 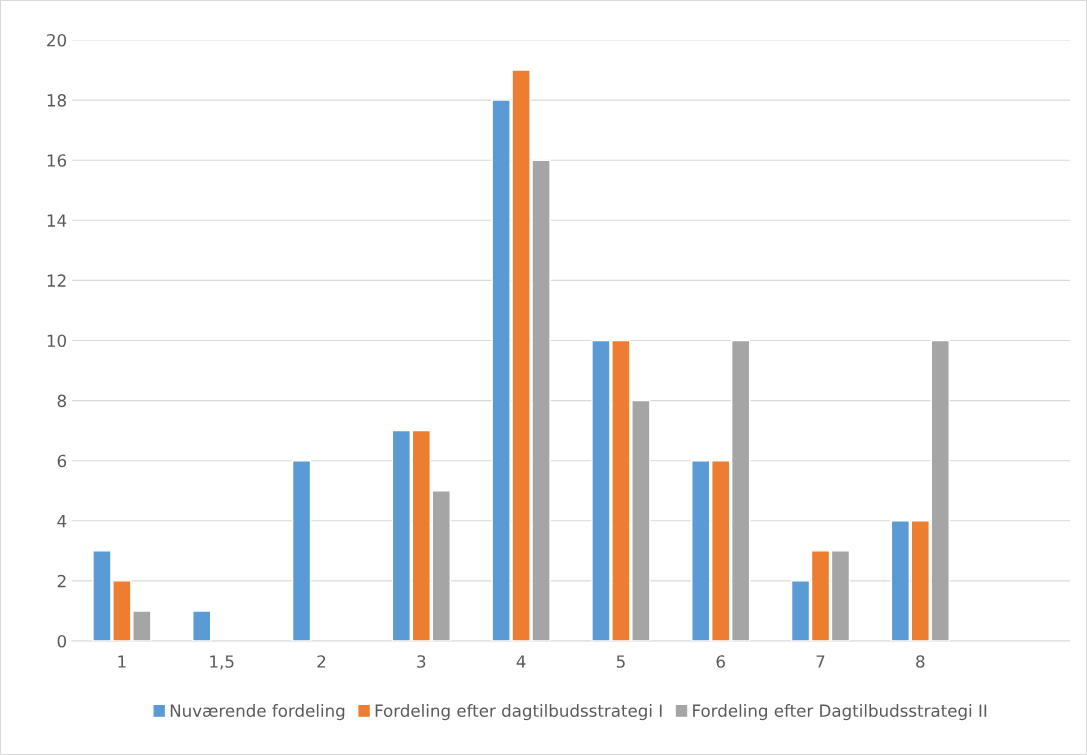 I want to click on x-tick-label: 2, so click(x=321, y=661).